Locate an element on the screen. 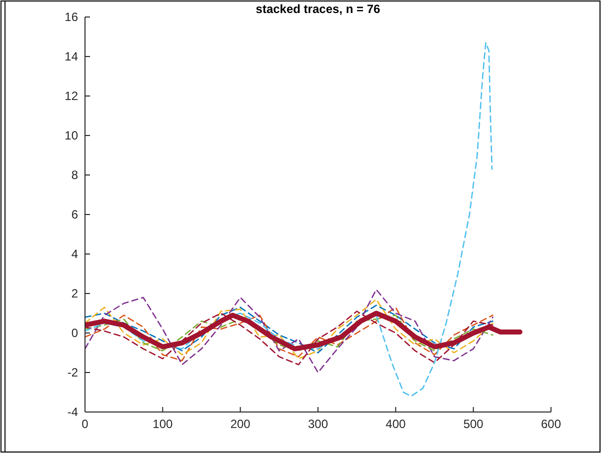 This screenshot has width=601, height=453. chart-title: stacked traces, n = 76 is located at coordinates (318, 9).